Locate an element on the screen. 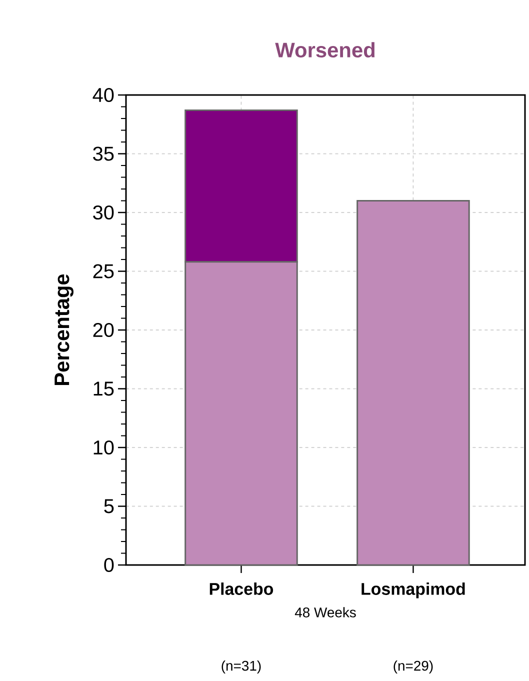  x-tick-label: Losmapimod is located at coordinates (413, 590).